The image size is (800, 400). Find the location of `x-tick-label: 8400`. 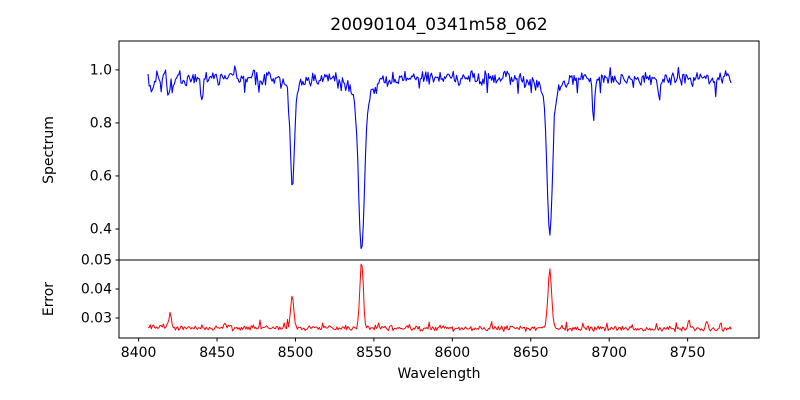

x-tick-label: 8400 is located at coordinates (139, 353).